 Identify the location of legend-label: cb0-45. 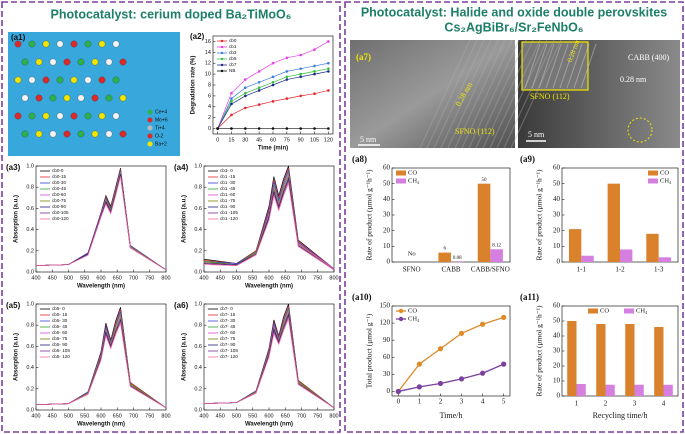
(59, 188).